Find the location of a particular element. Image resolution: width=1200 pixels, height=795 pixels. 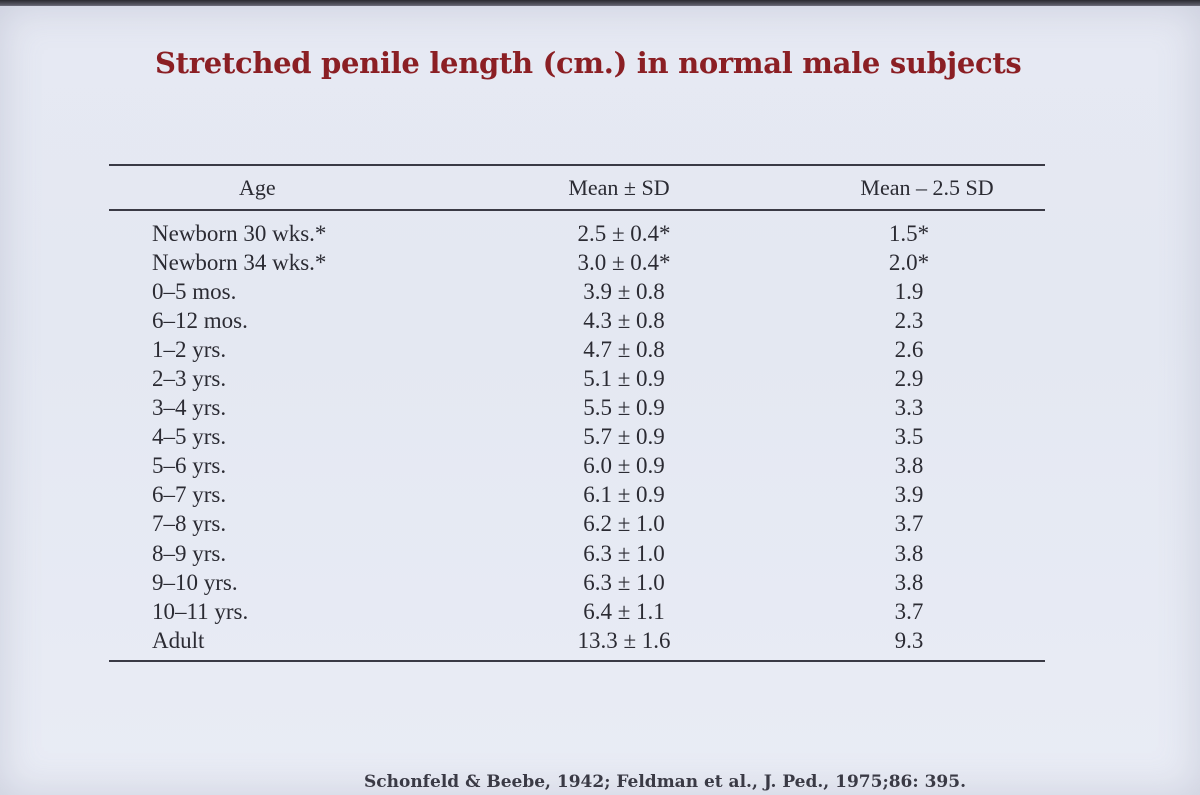

table-row: 3–4 yrs. 5.5 ± 0.9 3.3 is located at coordinates (577, 408).